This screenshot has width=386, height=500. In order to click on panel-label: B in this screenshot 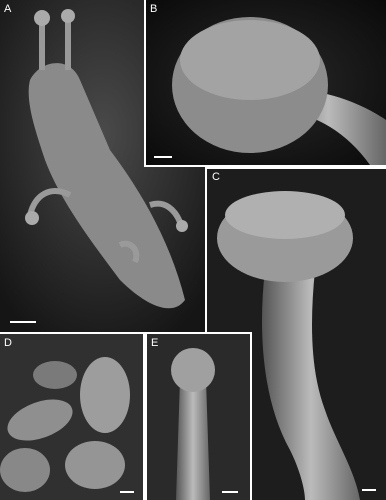, I will do `click(153, 9)`.